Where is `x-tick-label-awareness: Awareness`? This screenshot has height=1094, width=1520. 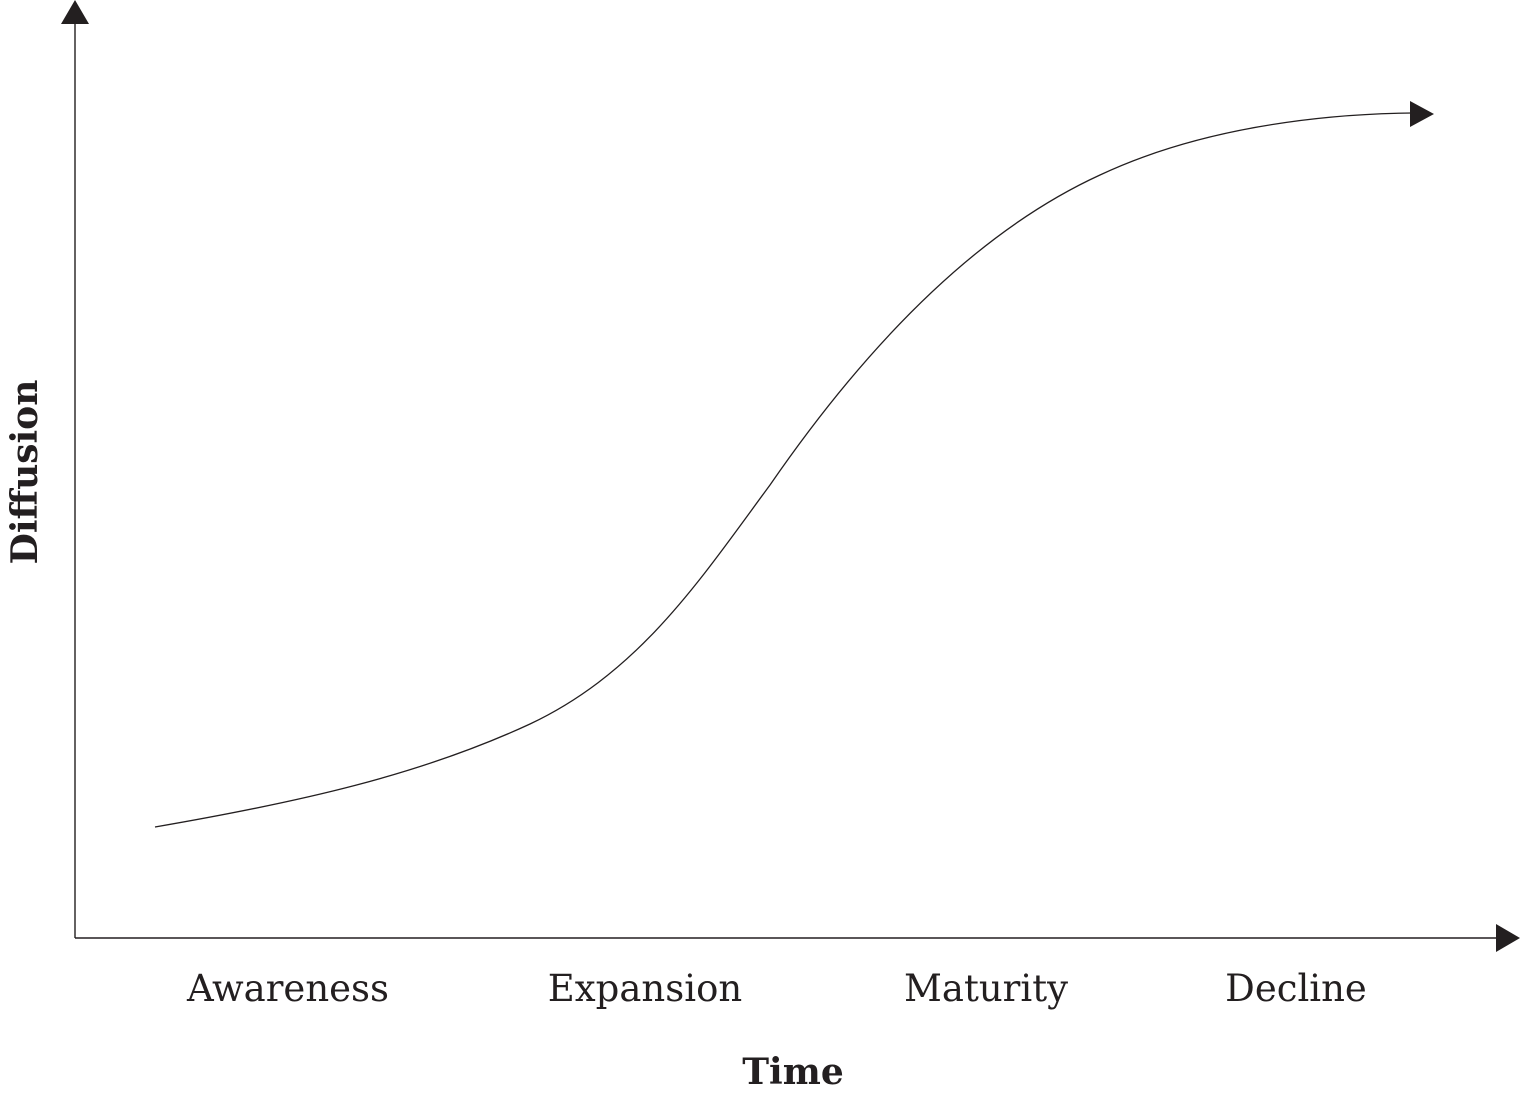
x-tick-label-awareness: Awareness is located at coordinates (287, 988).